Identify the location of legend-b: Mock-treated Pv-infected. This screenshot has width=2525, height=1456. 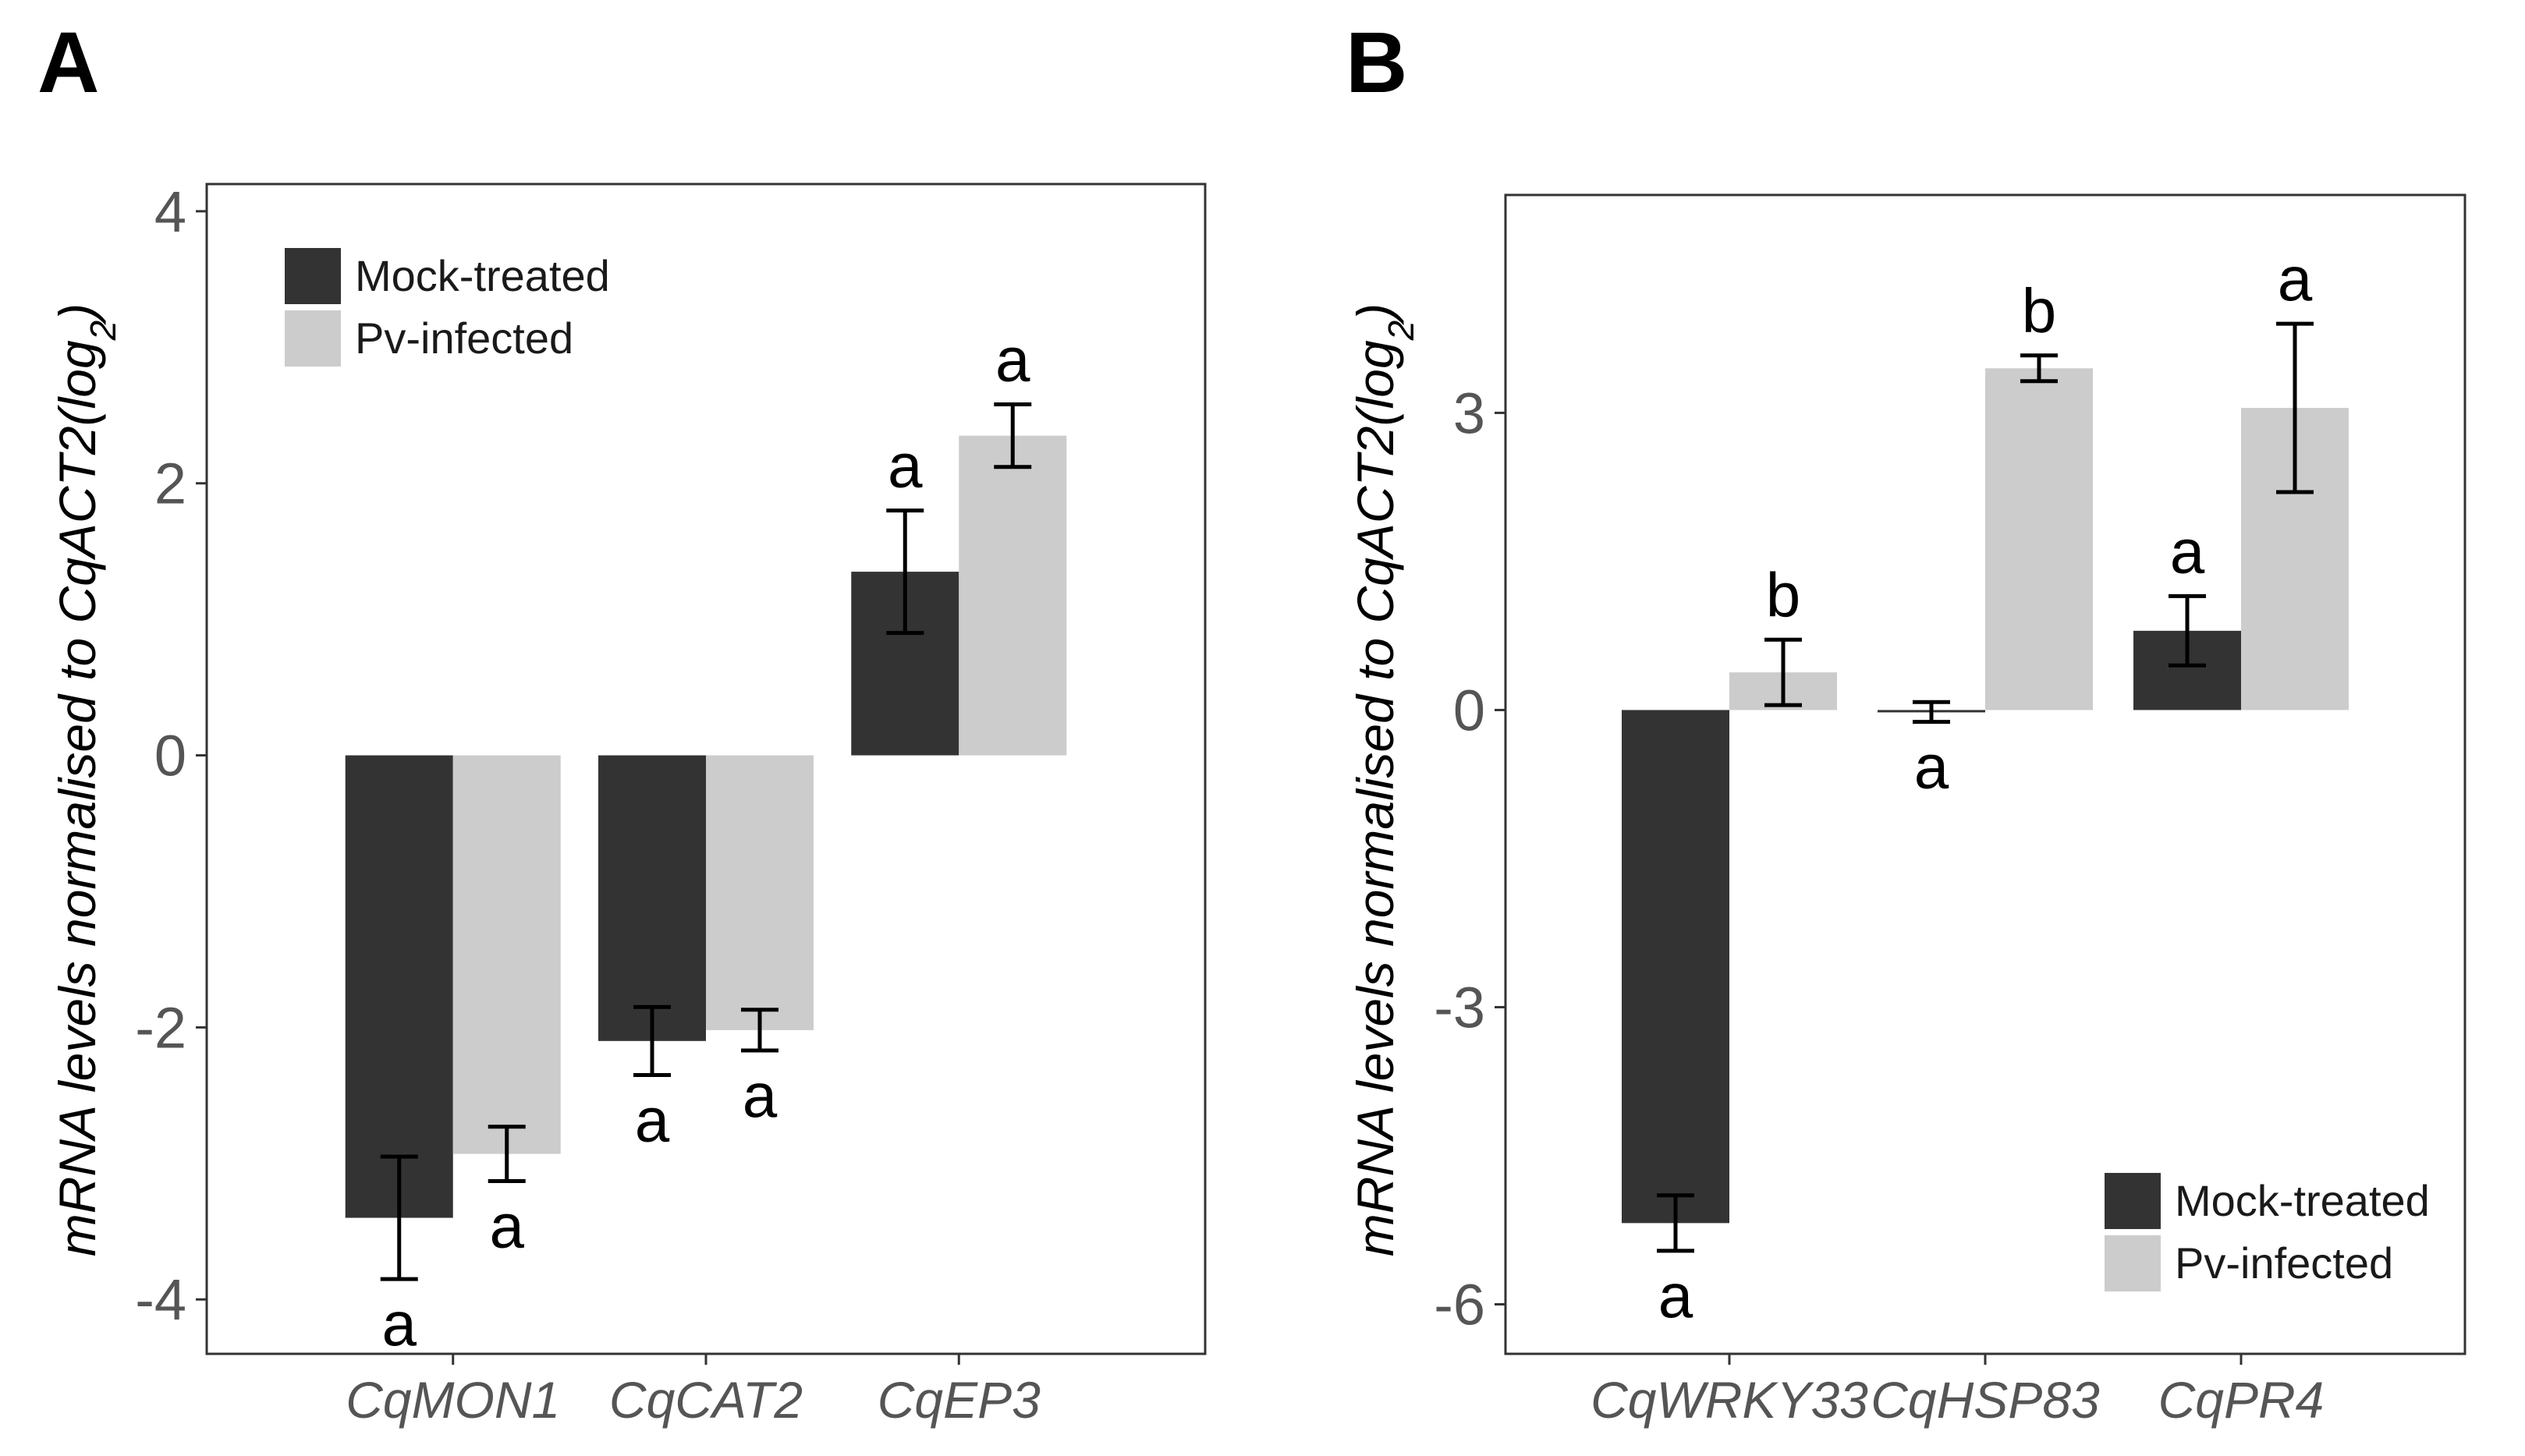
(2267, 1232).